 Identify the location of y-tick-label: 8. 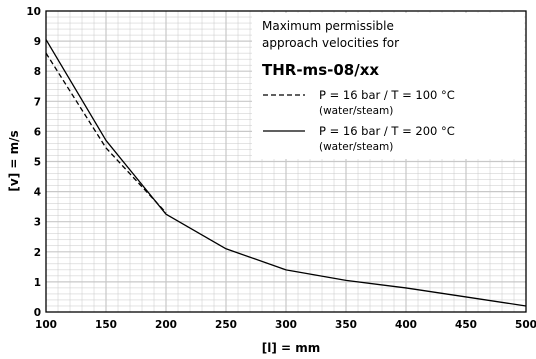
(37, 72).